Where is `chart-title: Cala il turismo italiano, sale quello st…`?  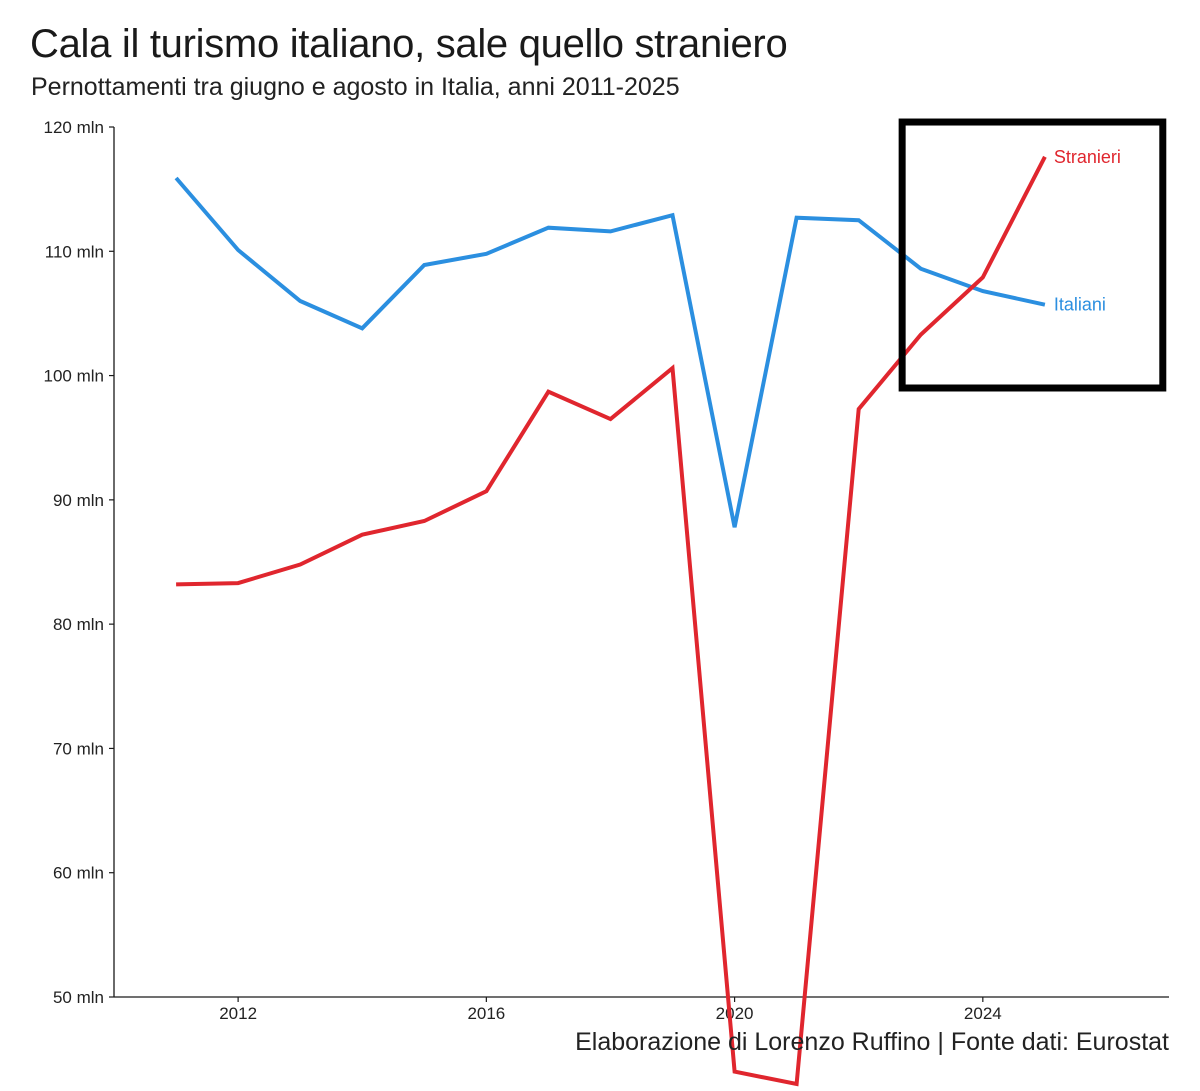
chart-title: Cala il turismo italiano, sale quello st… is located at coordinates (409, 44).